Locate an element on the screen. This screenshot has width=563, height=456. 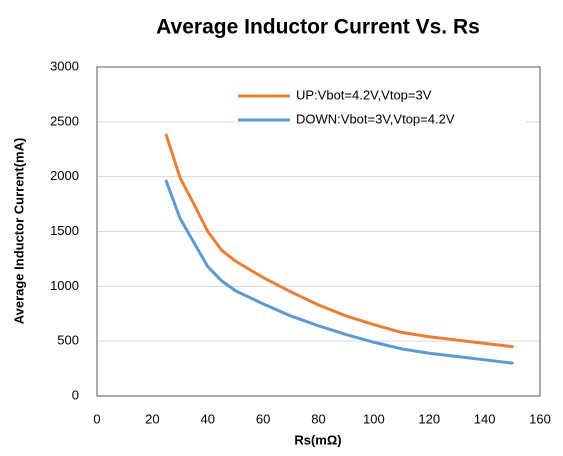
x-tick-label: 20 is located at coordinates (152, 418).